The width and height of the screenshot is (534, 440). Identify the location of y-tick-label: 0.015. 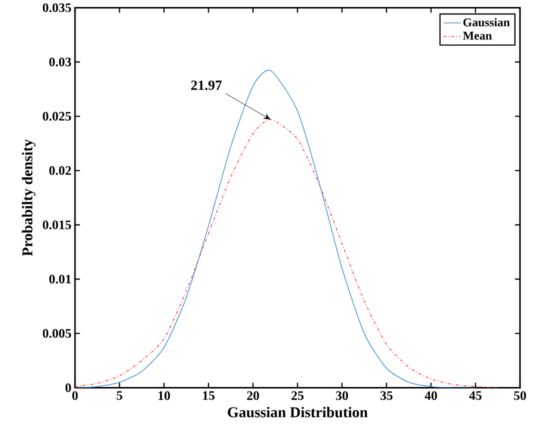
(57, 225).